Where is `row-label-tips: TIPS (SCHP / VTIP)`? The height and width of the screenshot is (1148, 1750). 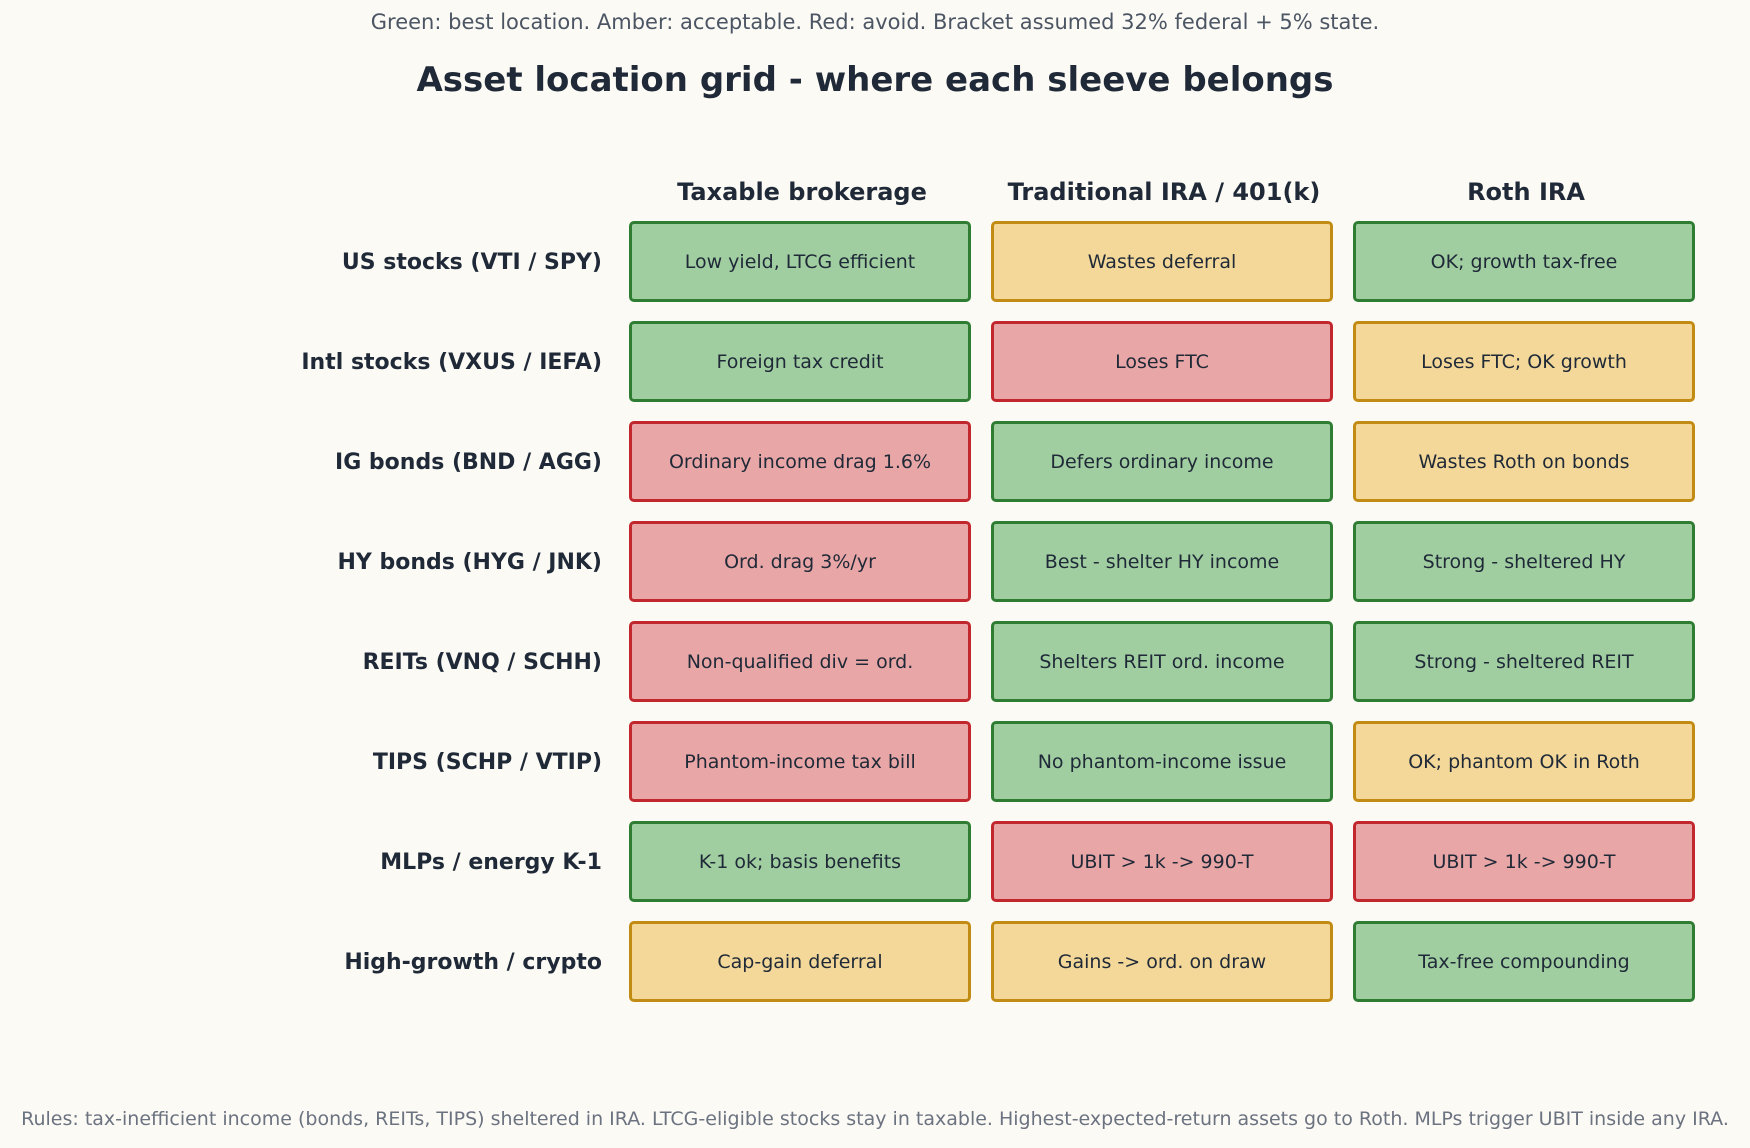
row-label-tips: TIPS (SCHP / VTIP) is located at coordinates (487, 762).